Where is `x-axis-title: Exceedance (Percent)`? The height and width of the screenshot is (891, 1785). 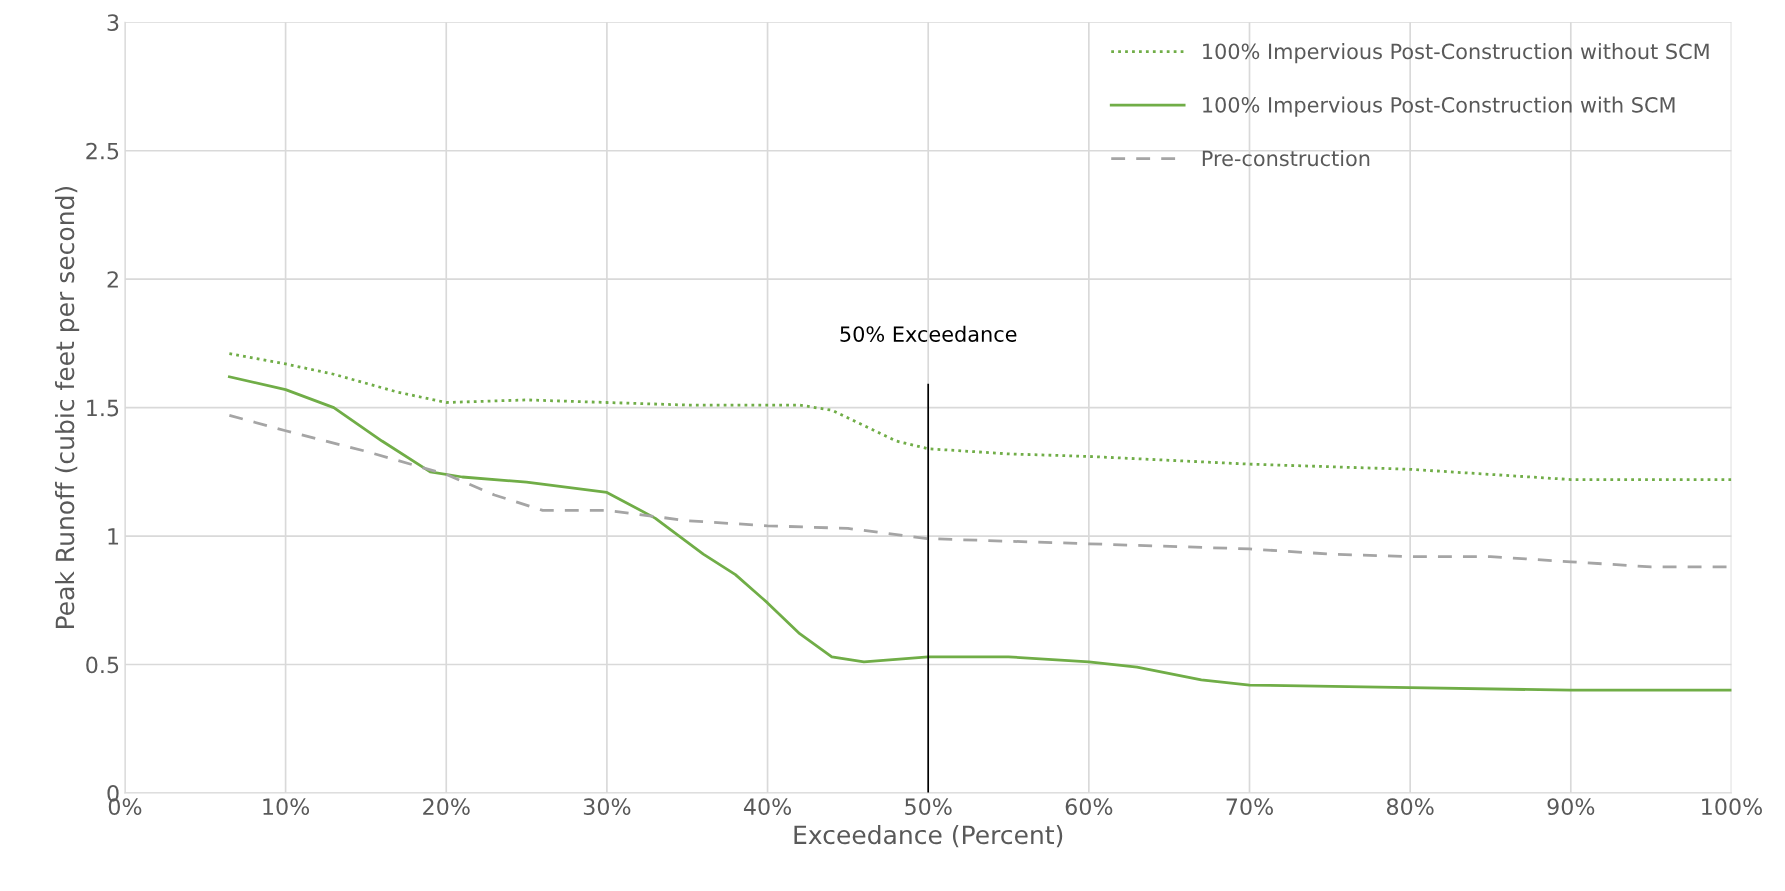 x-axis-title: Exceedance (Percent) is located at coordinates (928, 836).